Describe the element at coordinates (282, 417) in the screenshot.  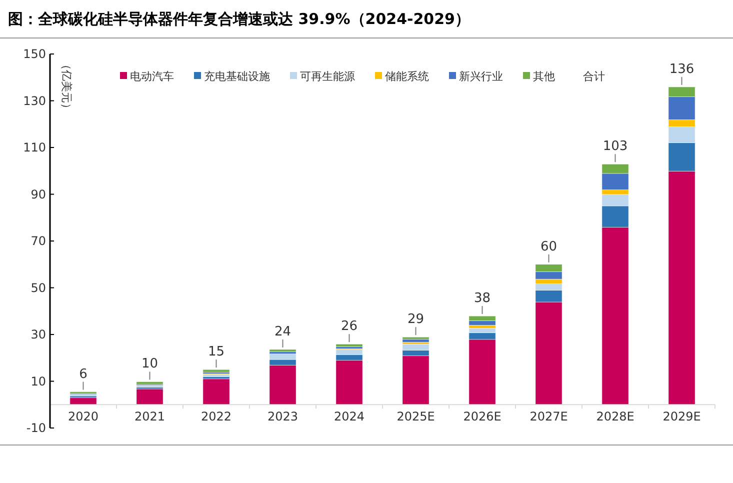
I see `x-tick-label: 2023` at that location.